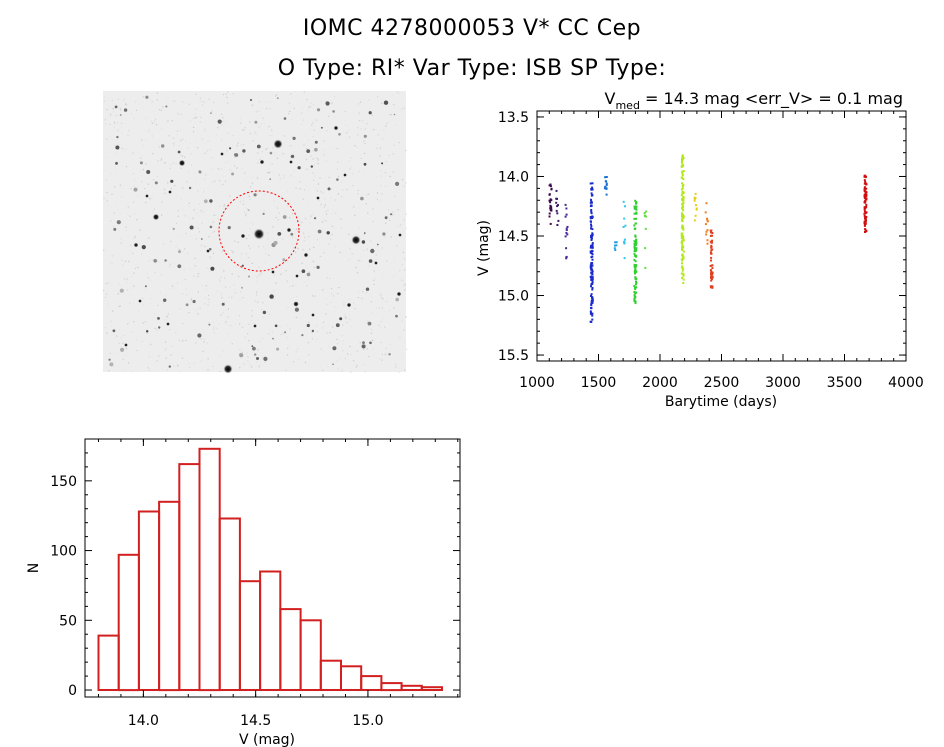 This screenshot has width=944, height=747. I want to click on target-circle, so click(259, 231).